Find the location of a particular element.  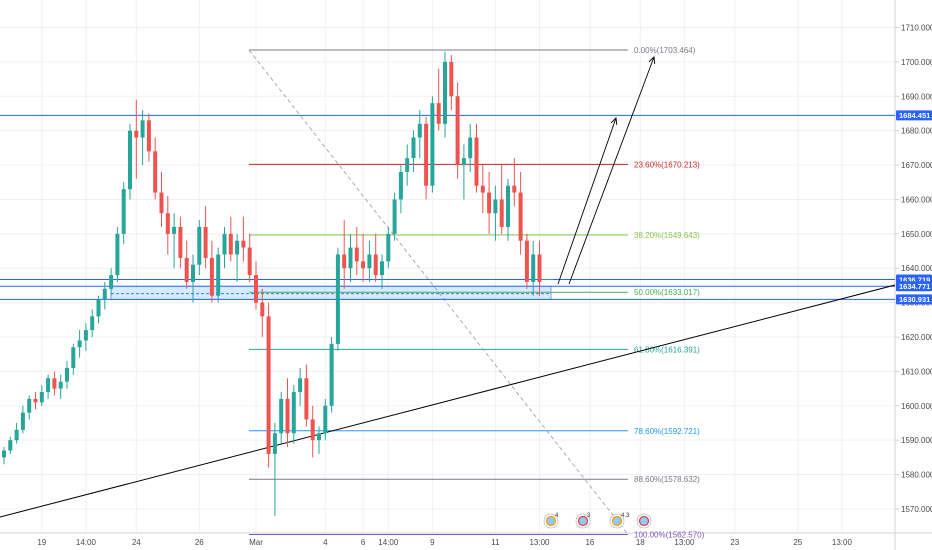

x-tick-label: Mar is located at coordinates (256, 542).